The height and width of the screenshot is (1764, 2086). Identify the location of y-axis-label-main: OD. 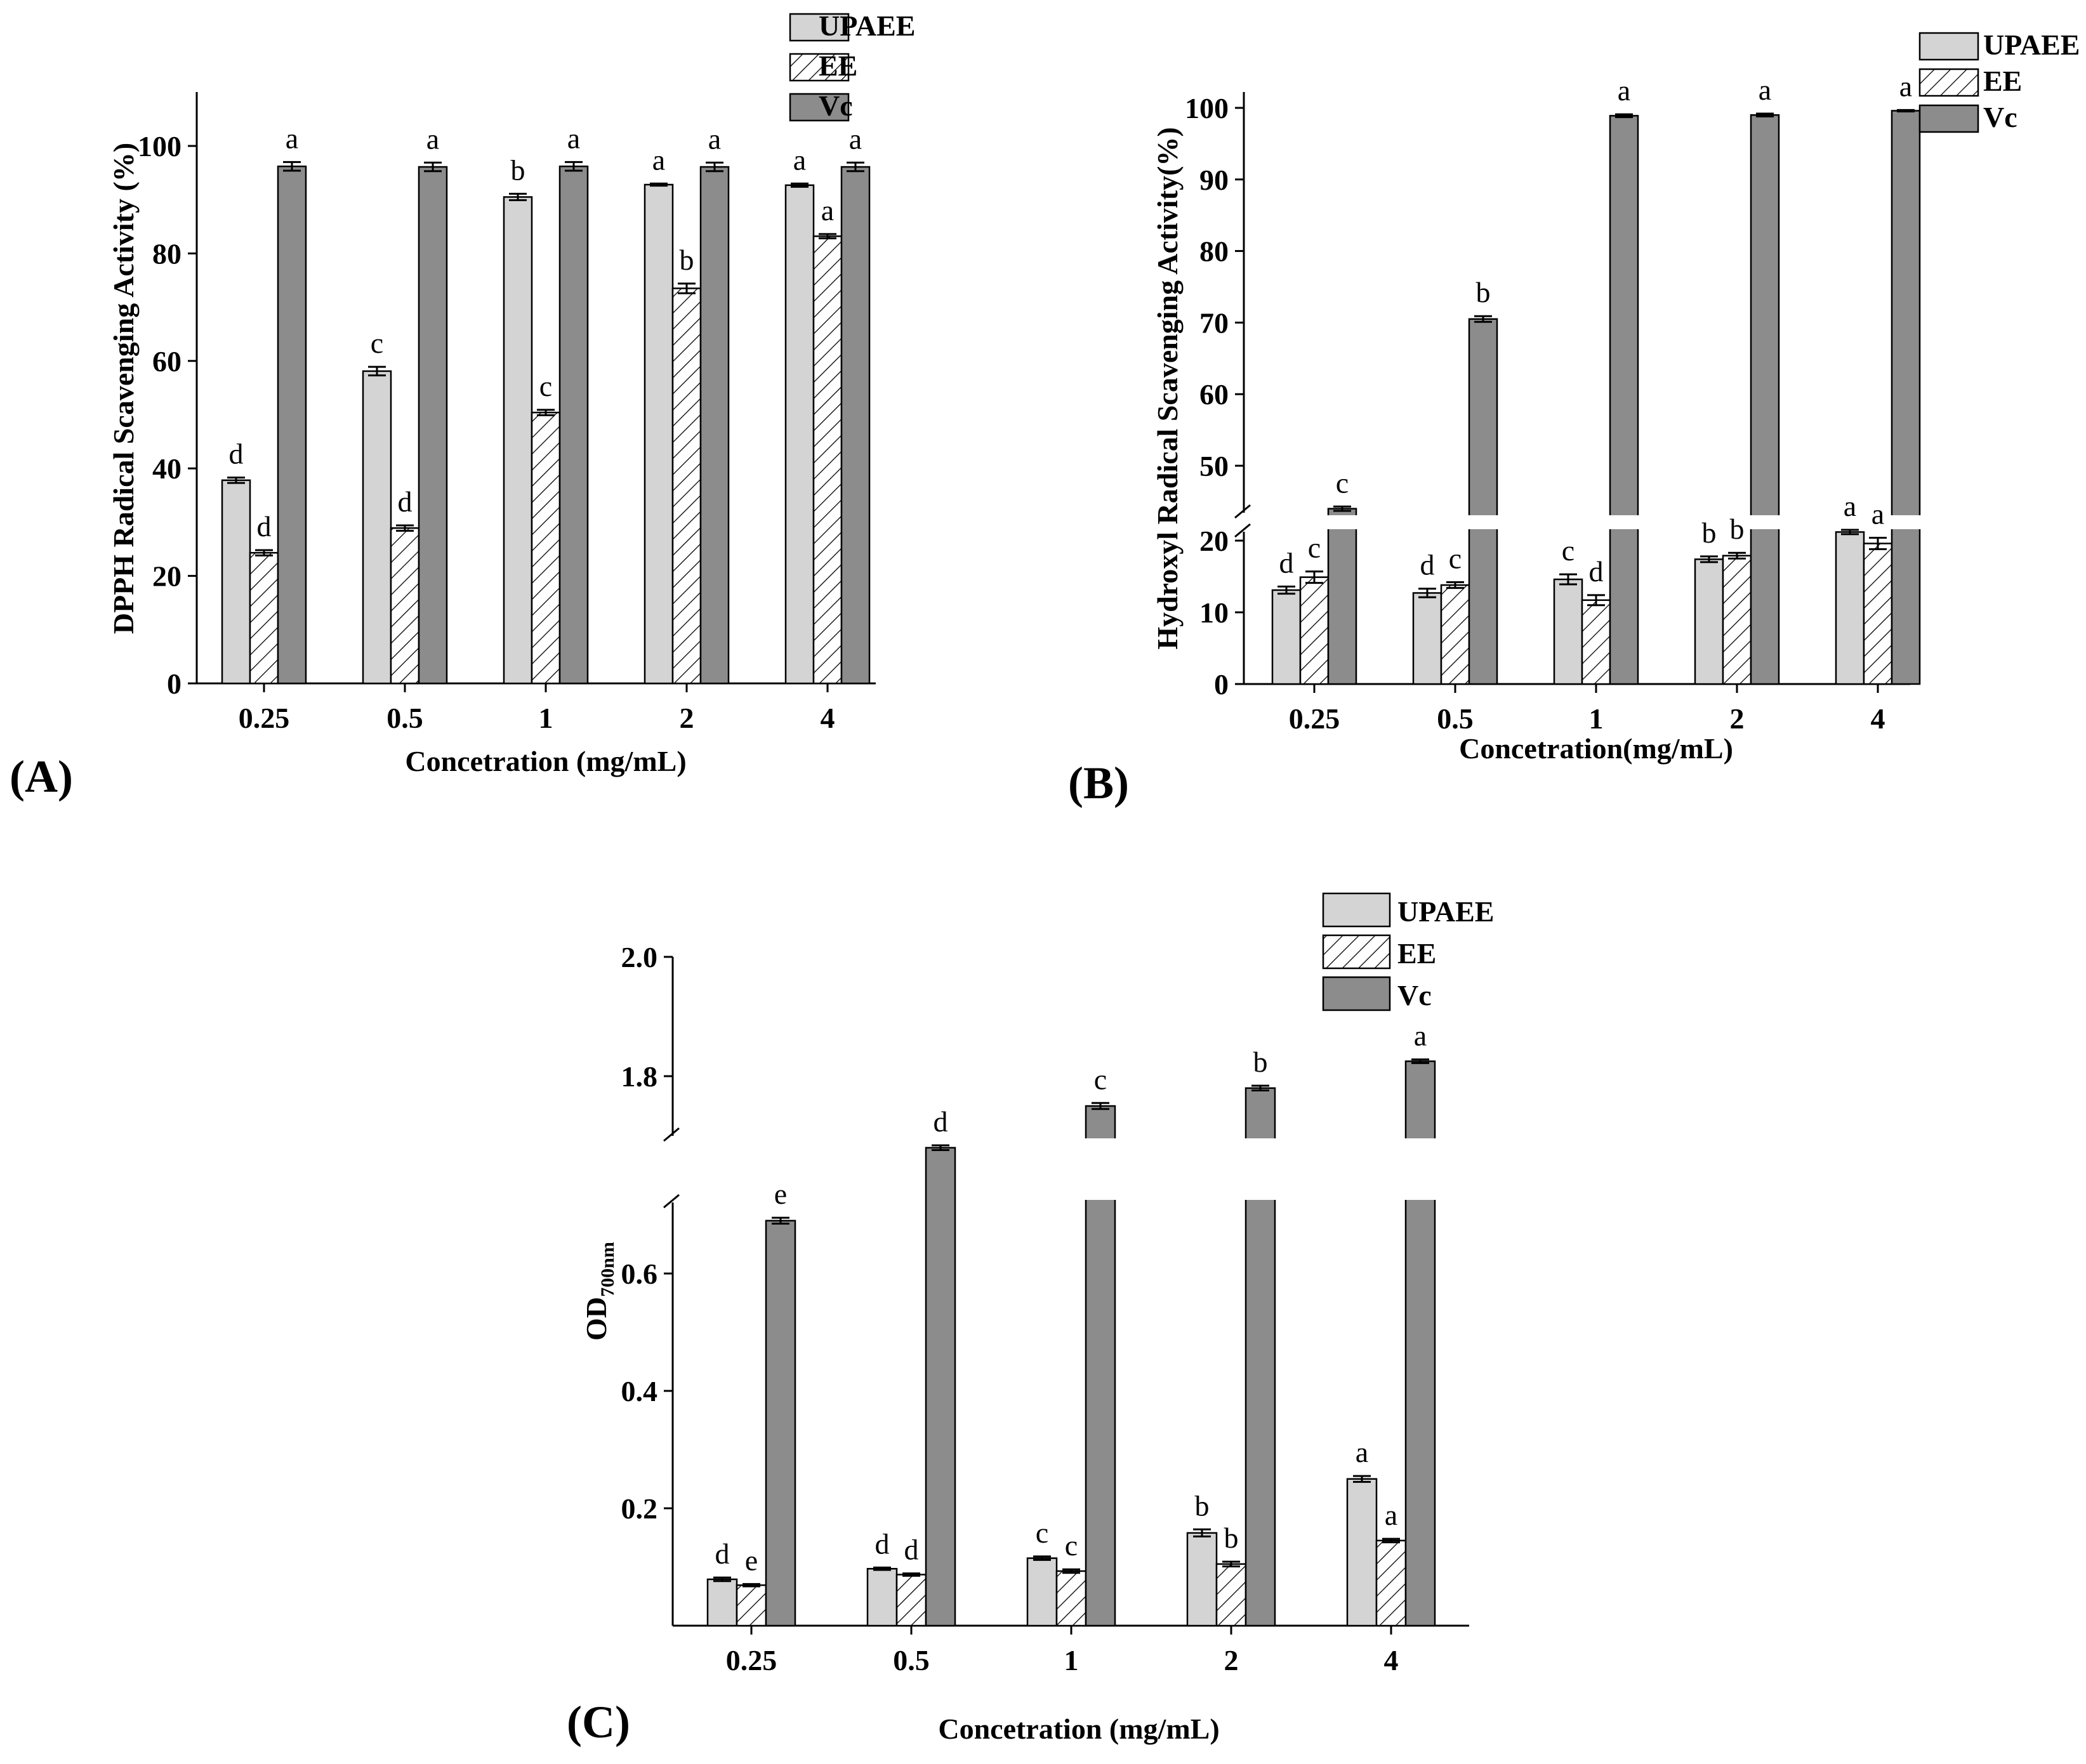
(596, 1319).